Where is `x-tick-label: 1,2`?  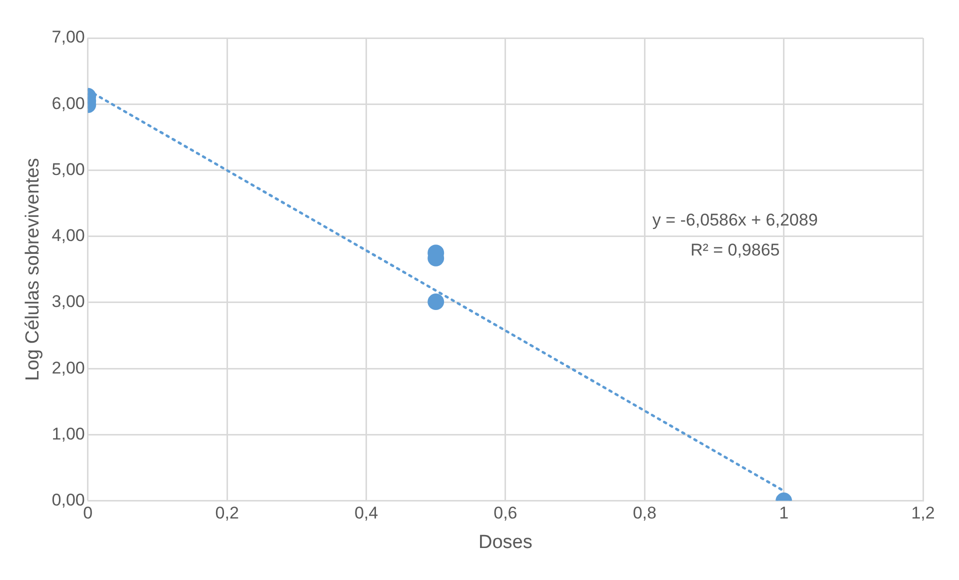 x-tick-label: 1,2 is located at coordinates (923, 513).